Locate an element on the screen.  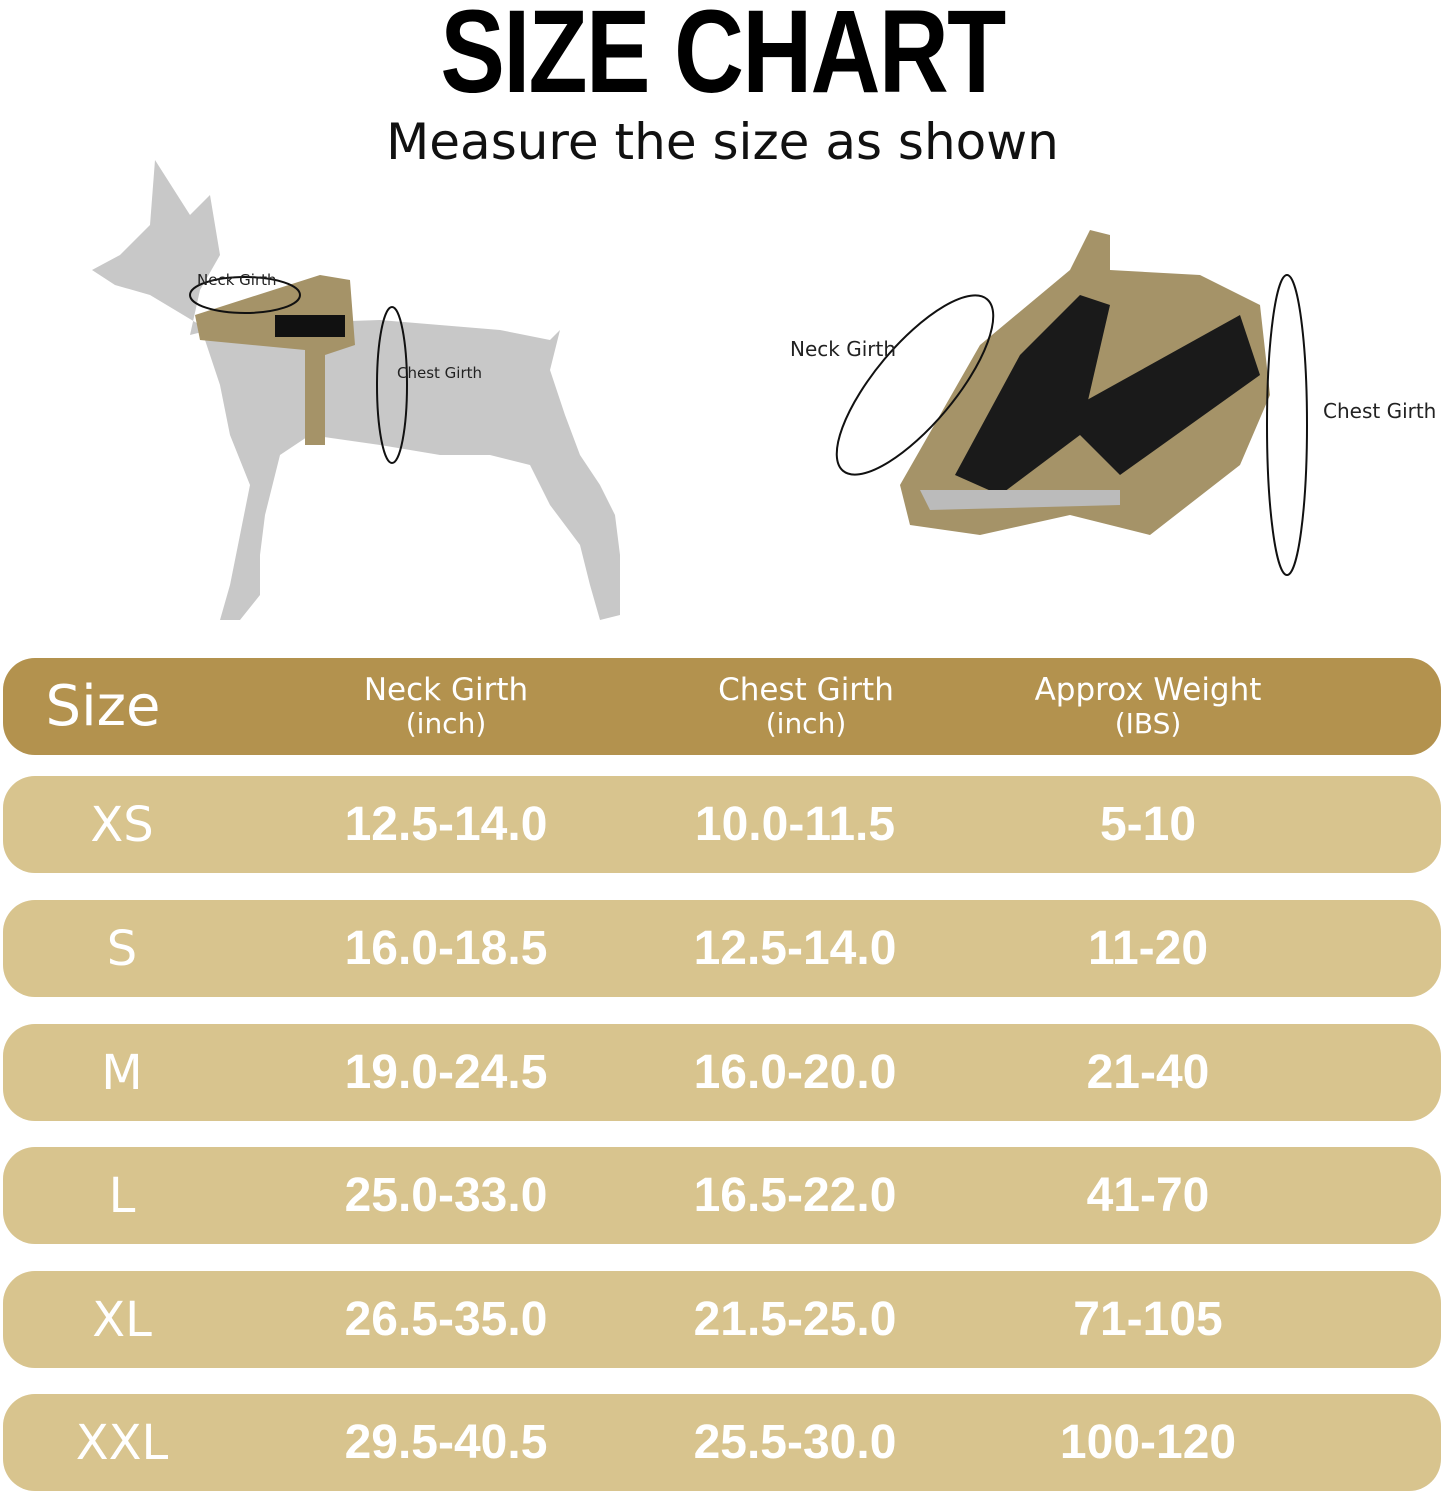
chest-girth-cell: 12.5-14.0 is located at coordinates (795, 948).